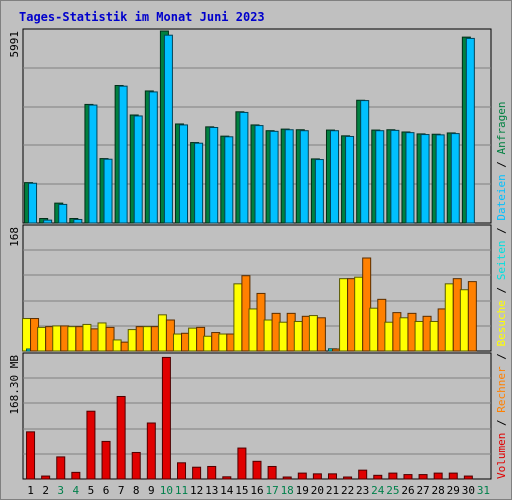 The height and width of the screenshot is (500, 512). I want to click on x-tick-28: 28, so click(438, 490).